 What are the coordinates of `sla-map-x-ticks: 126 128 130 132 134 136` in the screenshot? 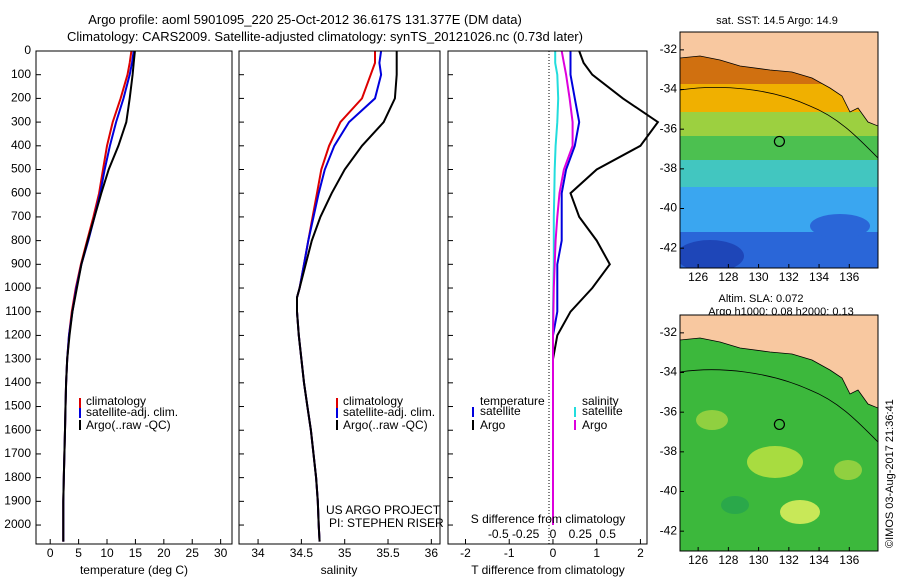 It's located at (774, 557).